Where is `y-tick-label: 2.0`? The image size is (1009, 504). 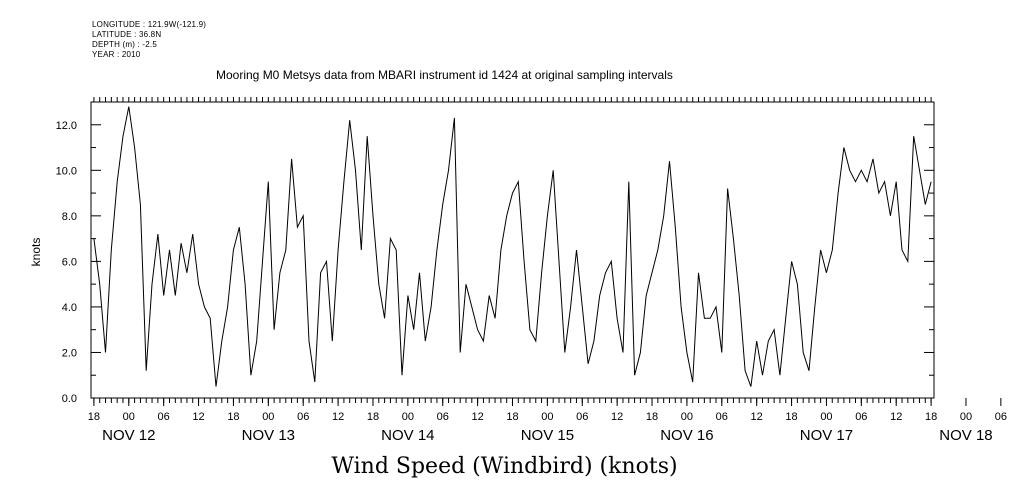 y-tick-label: 2.0 is located at coordinates (69, 353).